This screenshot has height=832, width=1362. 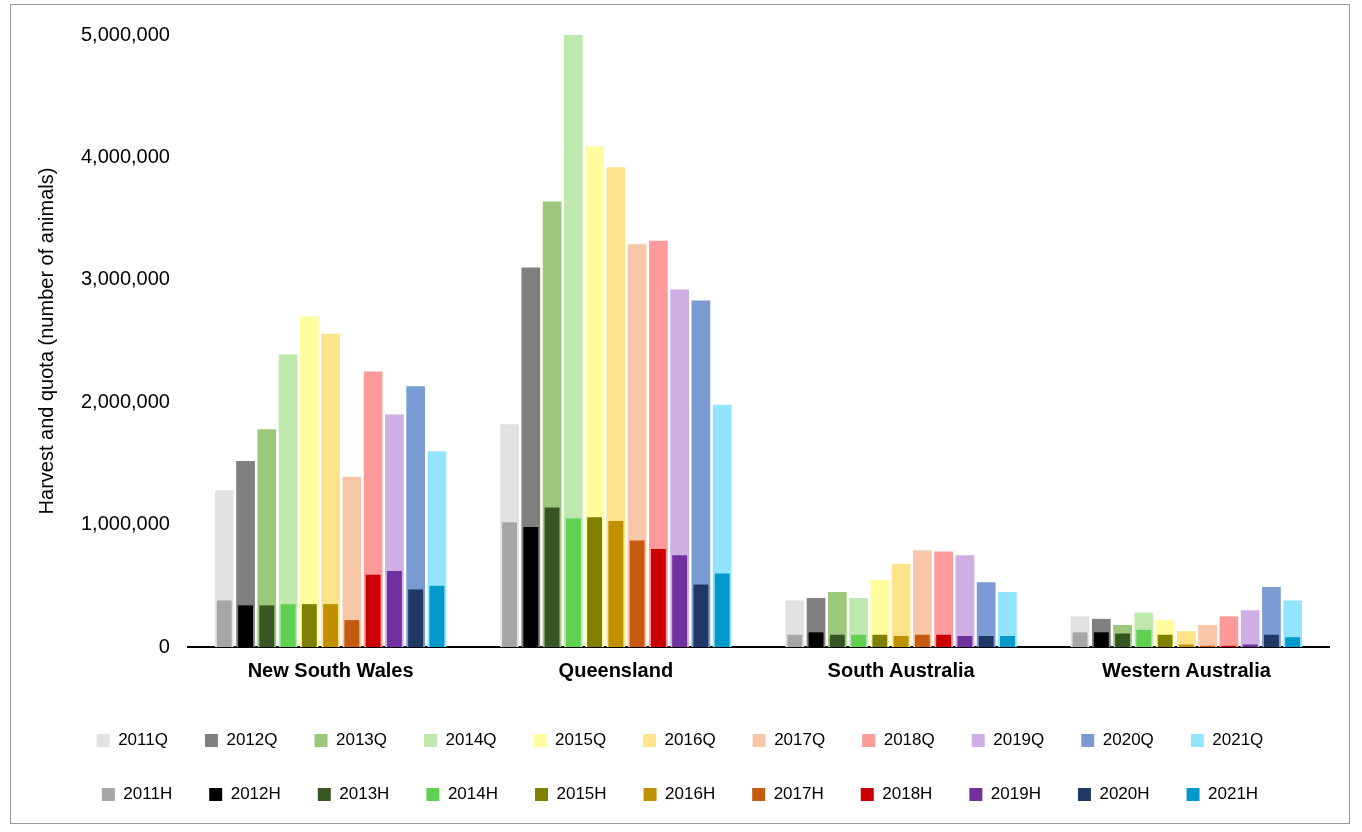 What do you see at coordinates (125, 523) in the screenshot?
I see `y-tick-label: 1,000,000` at bounding box center [125, 523].